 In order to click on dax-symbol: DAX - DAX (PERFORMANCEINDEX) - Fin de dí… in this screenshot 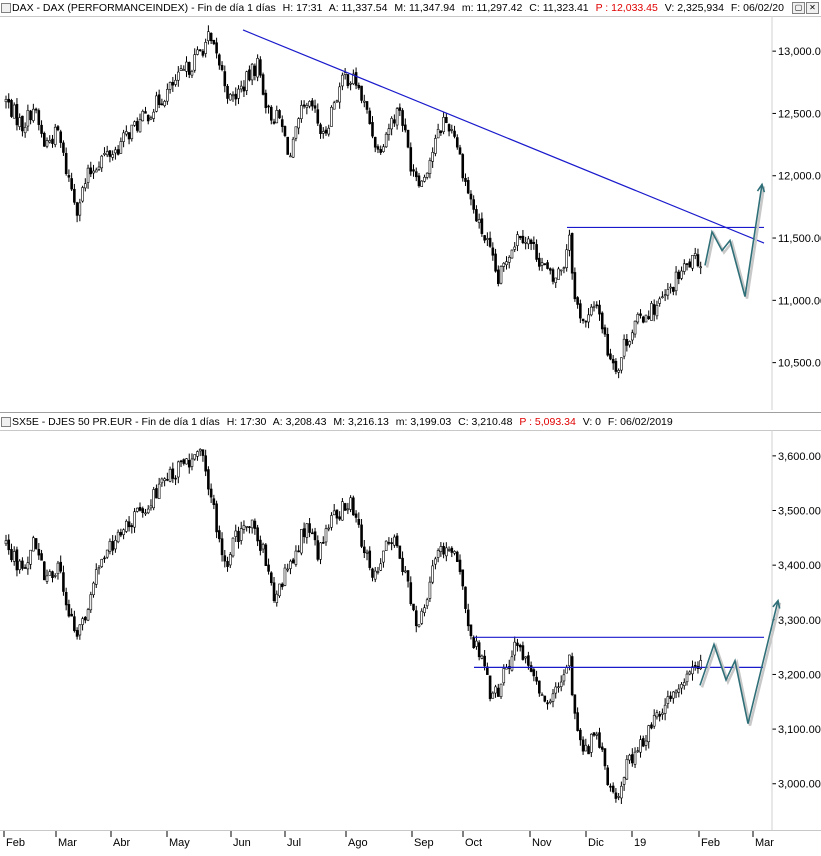, I will do `click(144, 8)`.